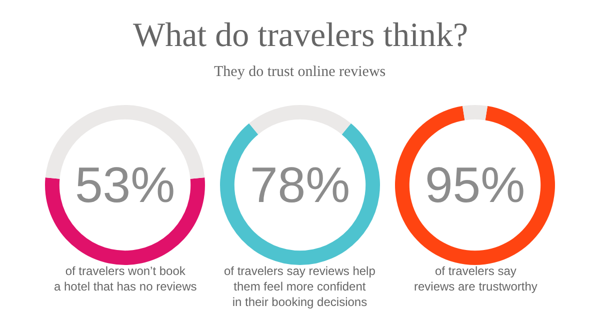  What do you see at coordinates (125, 185) in the screenshot?
I see `data-label: 53%` at bounding box center [125, 185].